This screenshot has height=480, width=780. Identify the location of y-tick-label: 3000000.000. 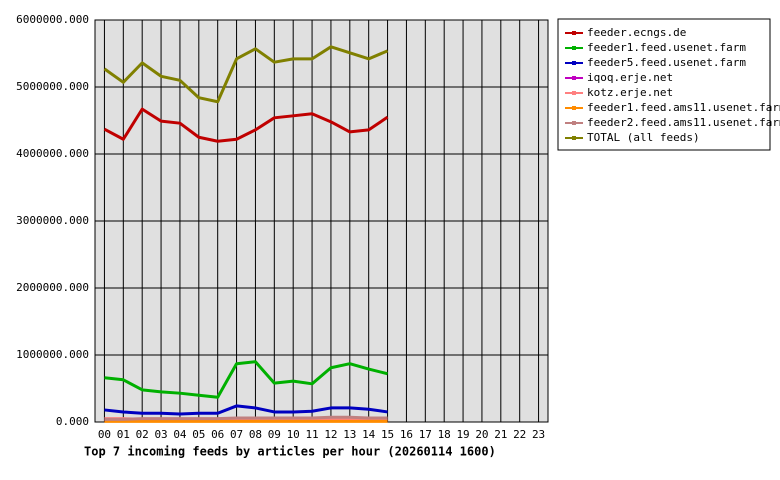
(52, 220).